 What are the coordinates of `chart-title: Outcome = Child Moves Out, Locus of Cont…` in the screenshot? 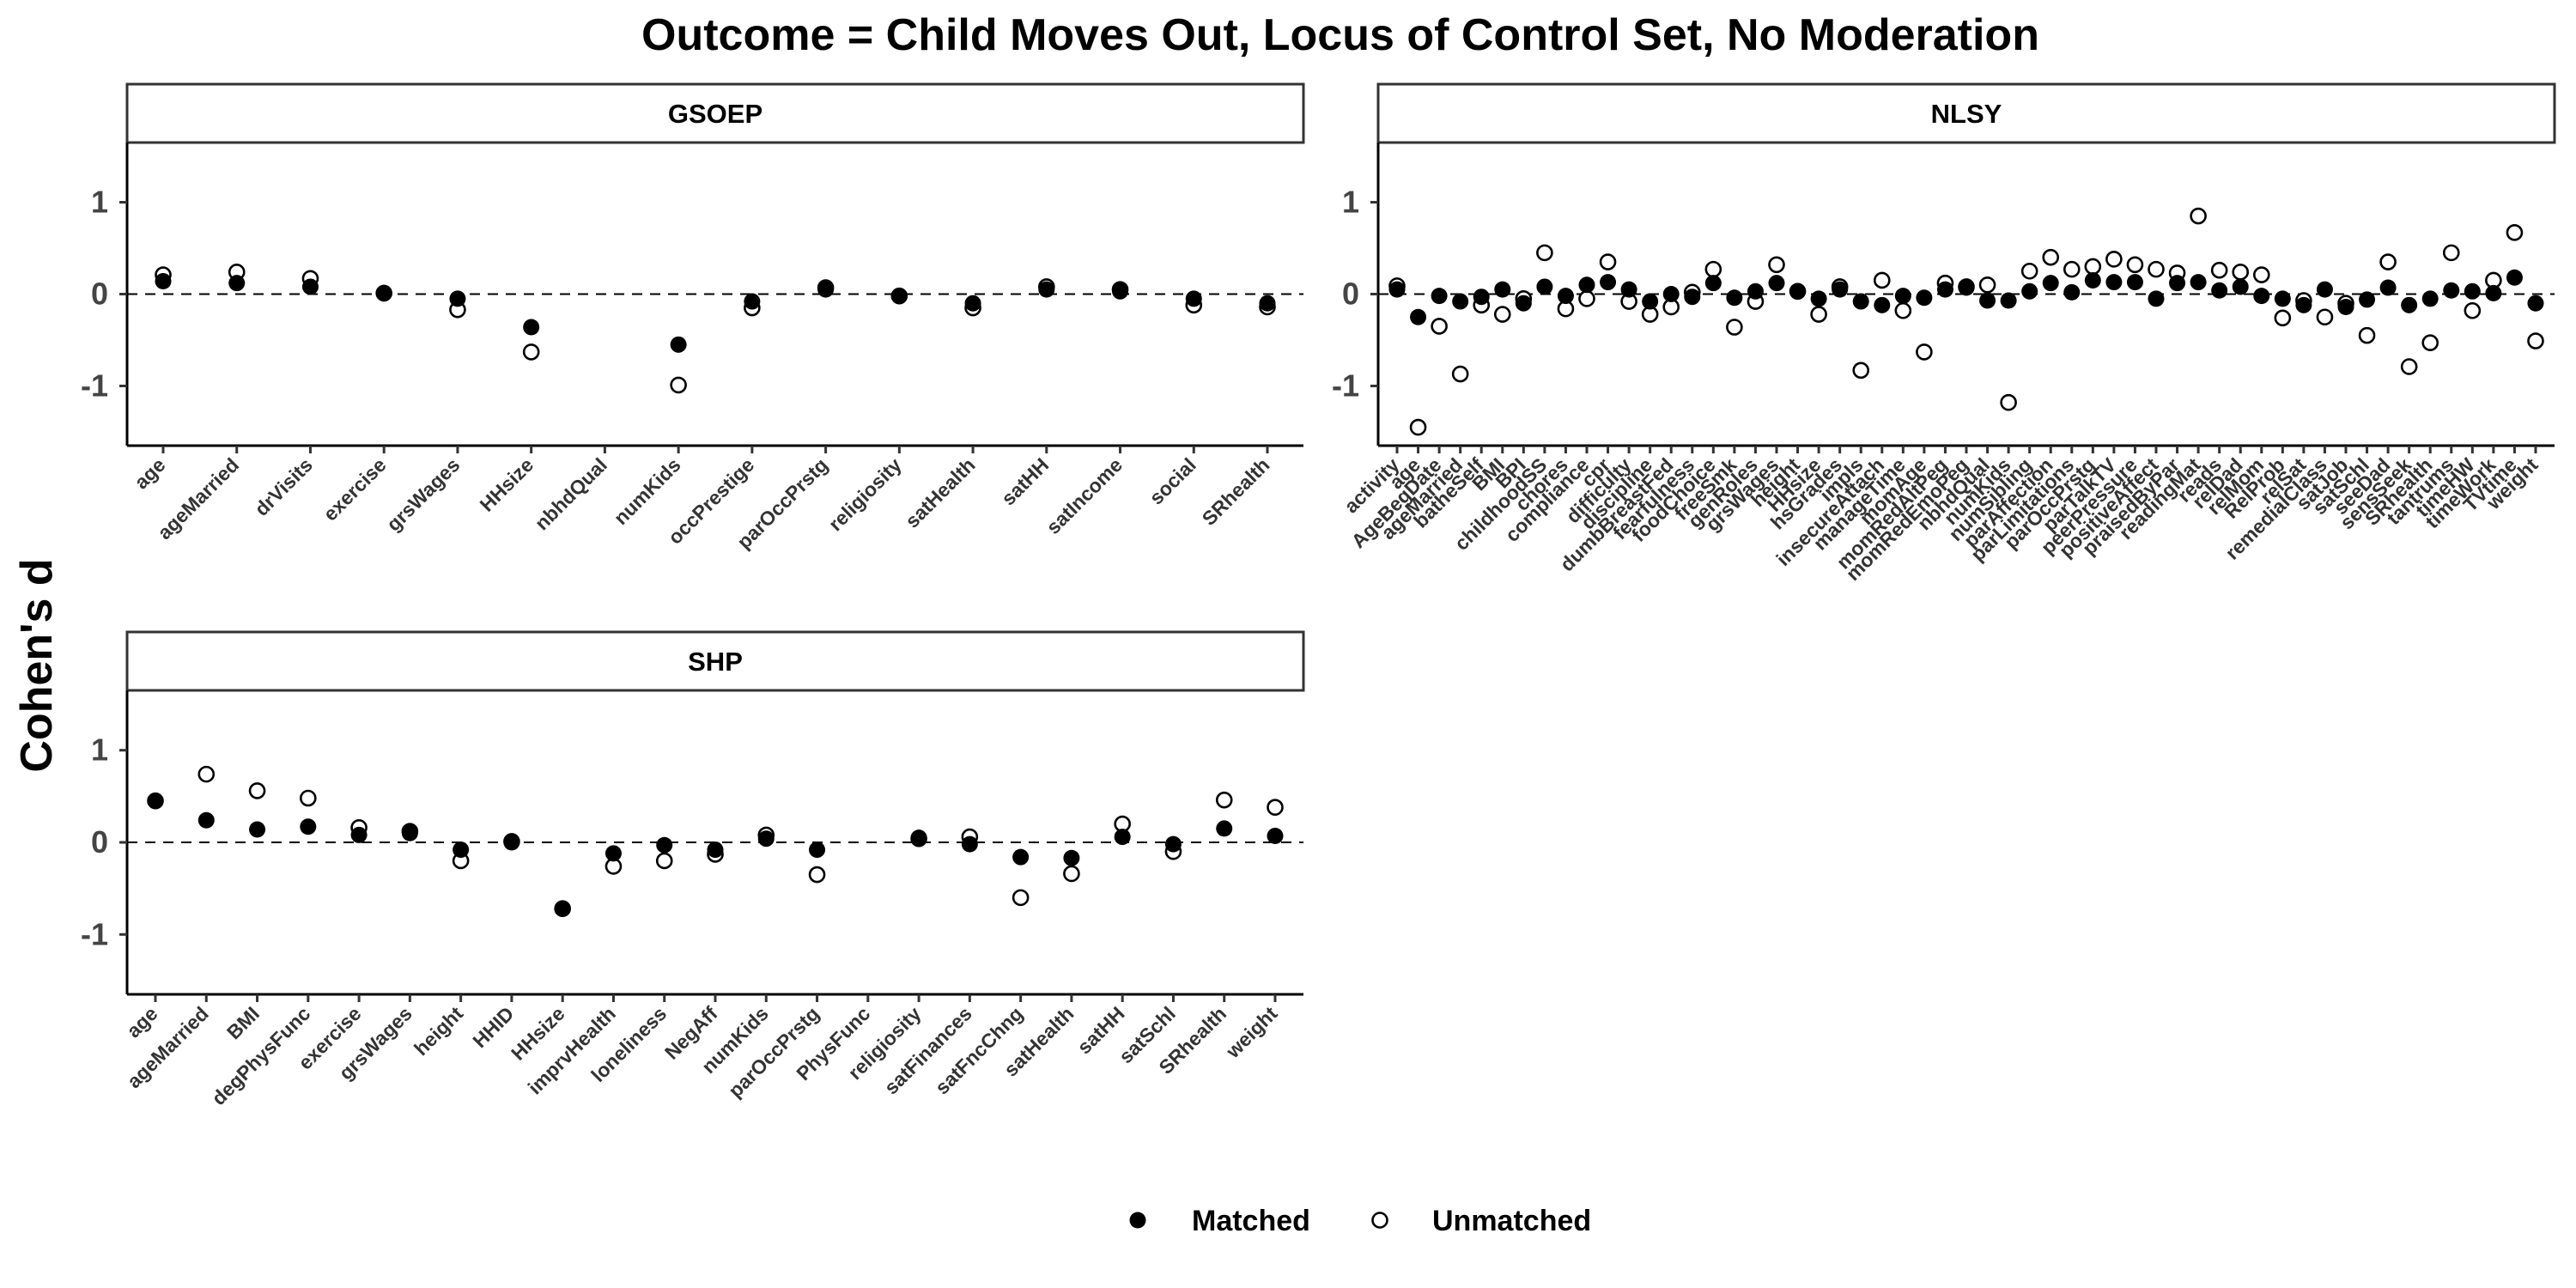 It's located at (1340, 35).